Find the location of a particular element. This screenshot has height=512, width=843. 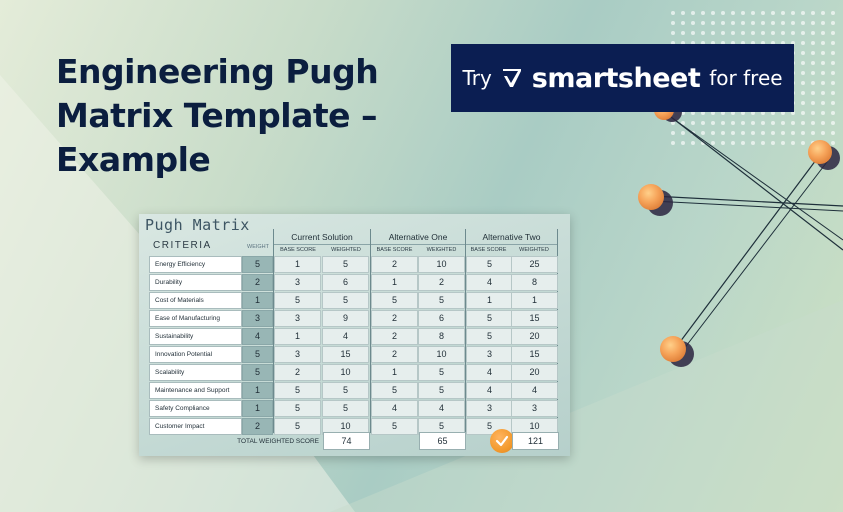

cta-brand-text: smartsheet is located at coordinates (616, 78).